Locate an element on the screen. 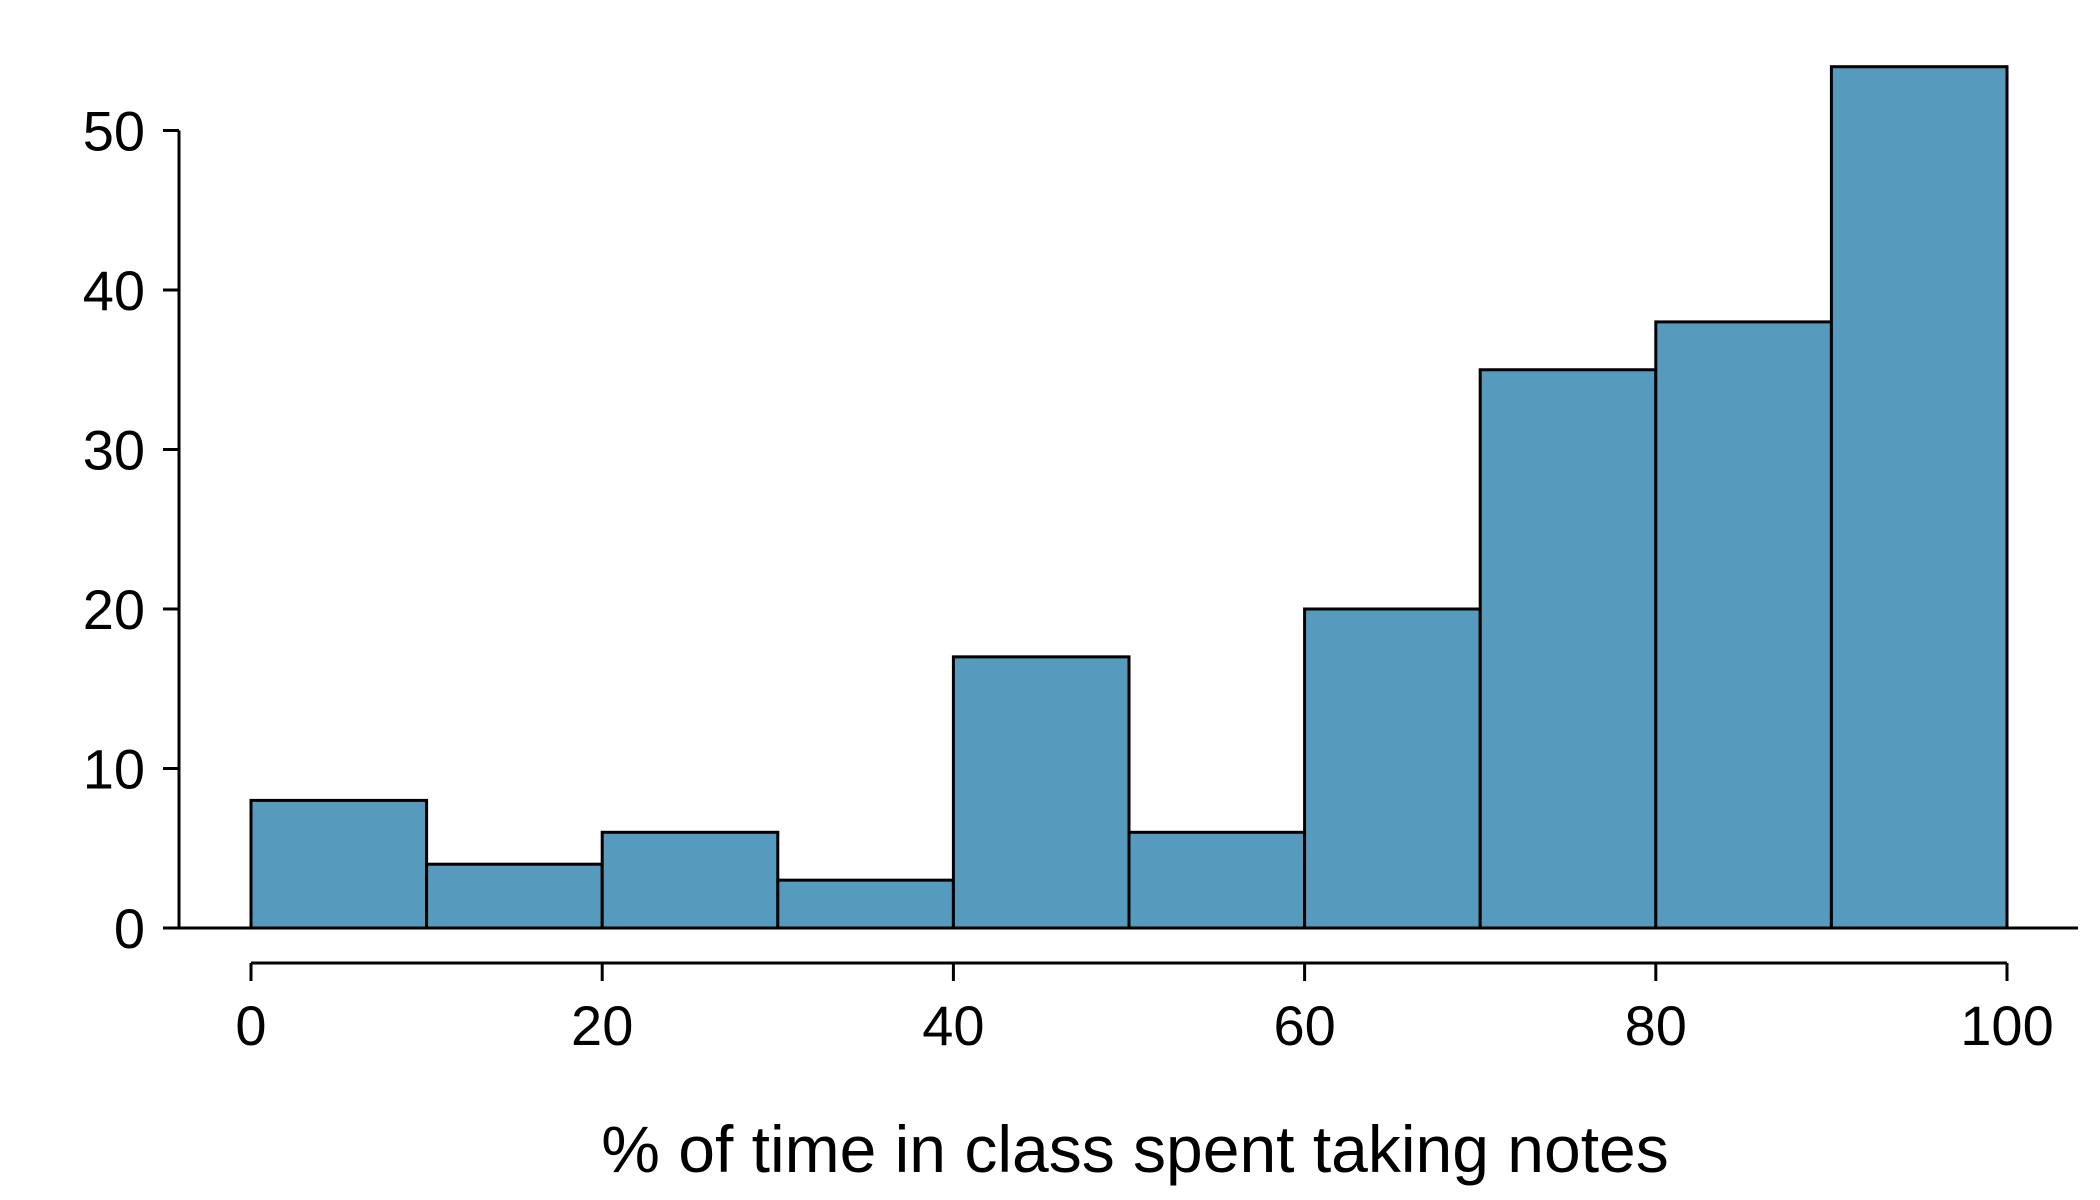 The image size is (2100, 1200). y-tick-label: 40 is located at coordinates (114, 290).